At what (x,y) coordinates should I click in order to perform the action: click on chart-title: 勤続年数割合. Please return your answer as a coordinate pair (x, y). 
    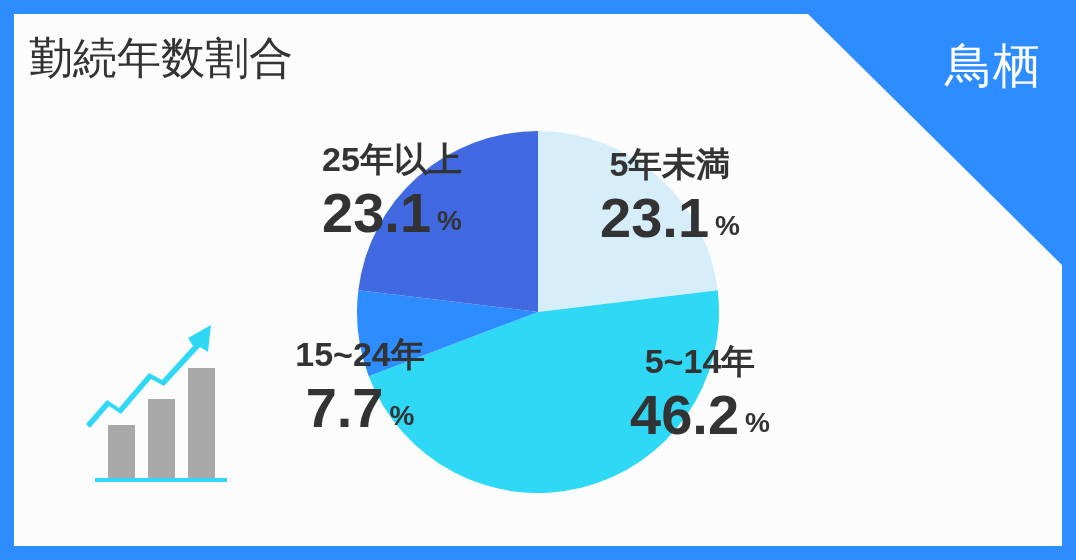
    Looking at the image, I should click on (161, 57).